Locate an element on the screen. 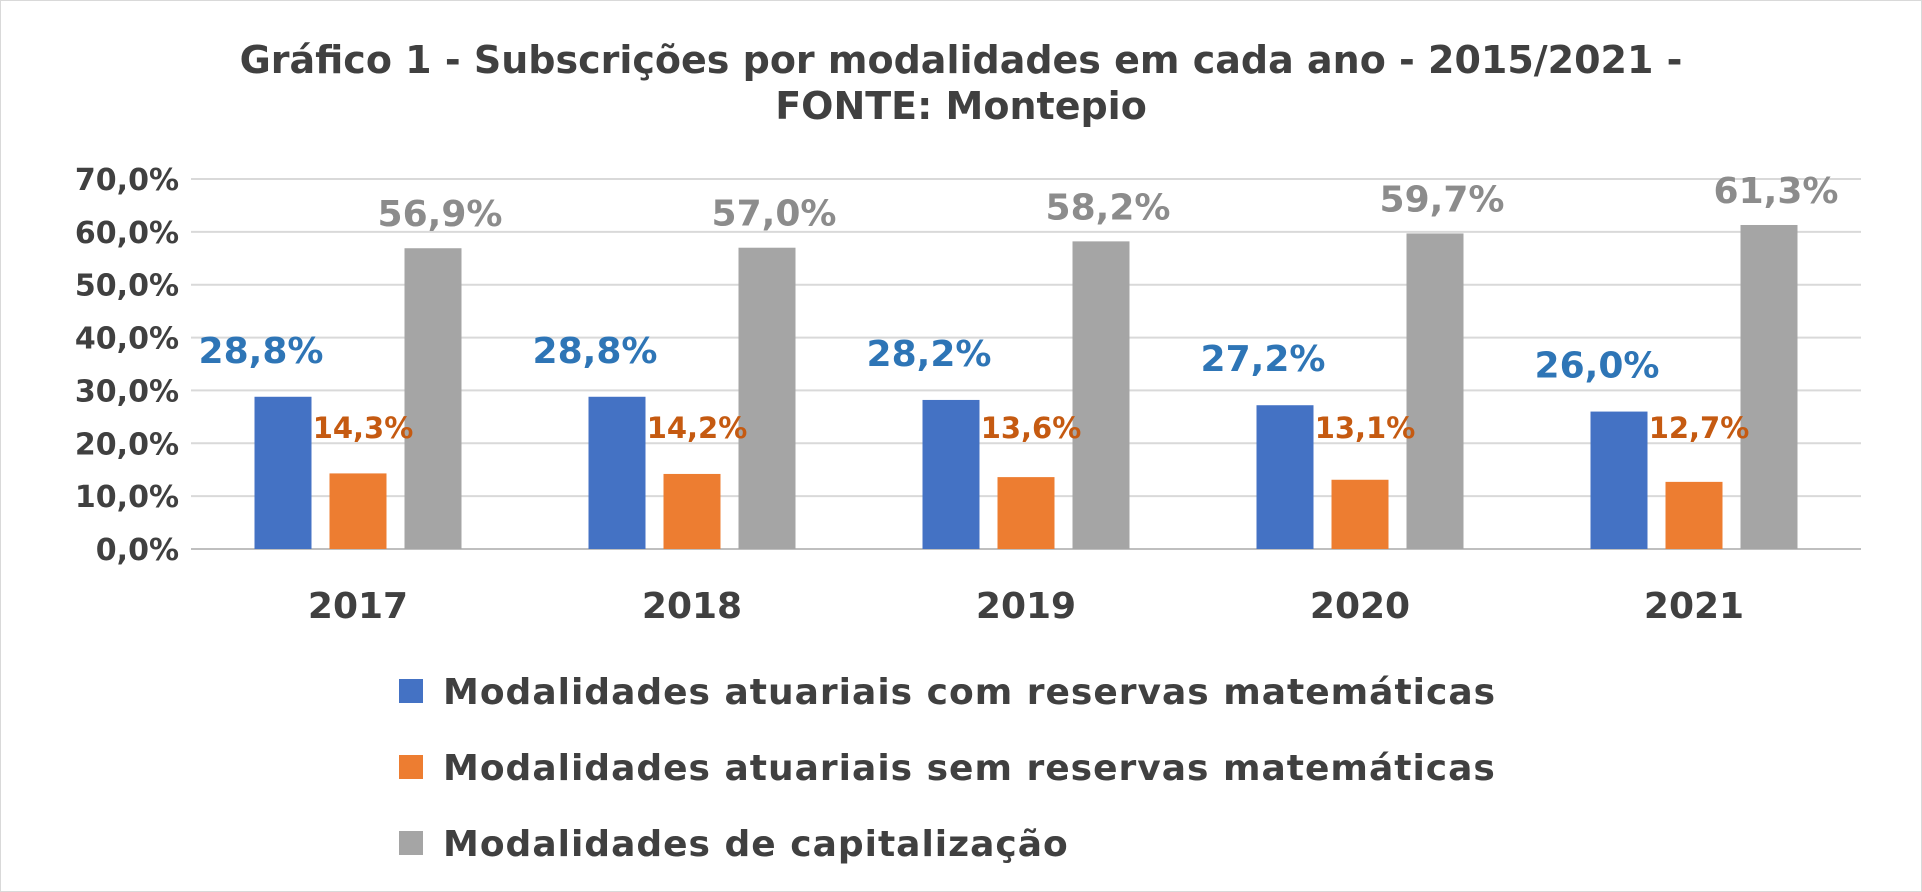  x-tick-label: 2021 is located at coordinates (1694, 606).